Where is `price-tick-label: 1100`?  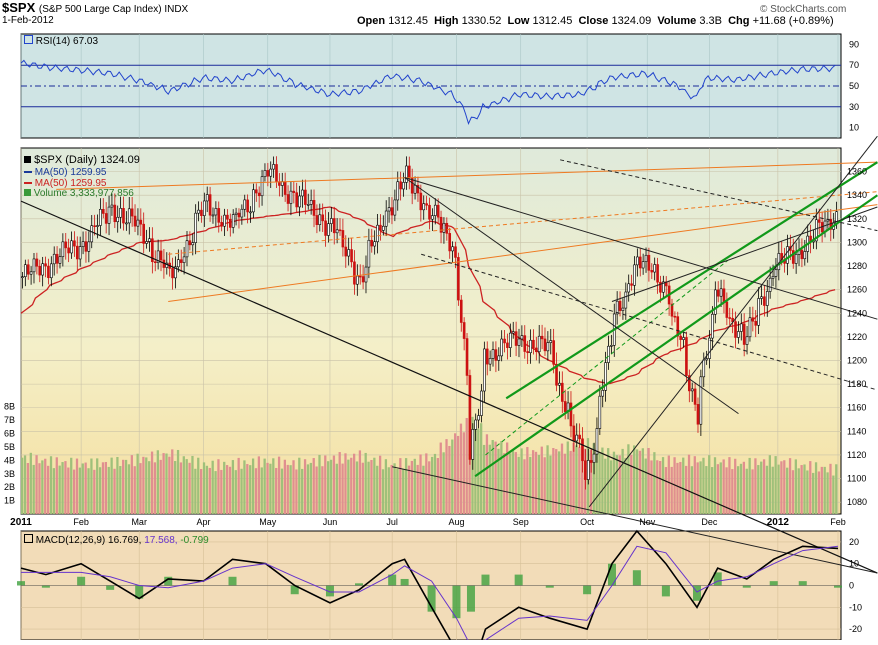 price-tick-label: 1100 is located at coordinates (856, 479).